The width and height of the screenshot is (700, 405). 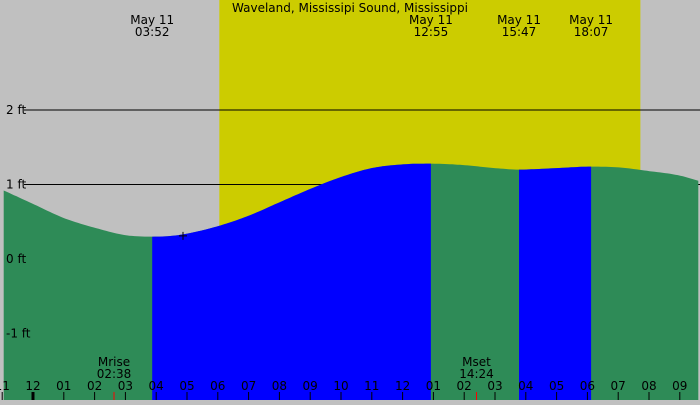 I want to click on marker-plus, so click(x=182, y=235).